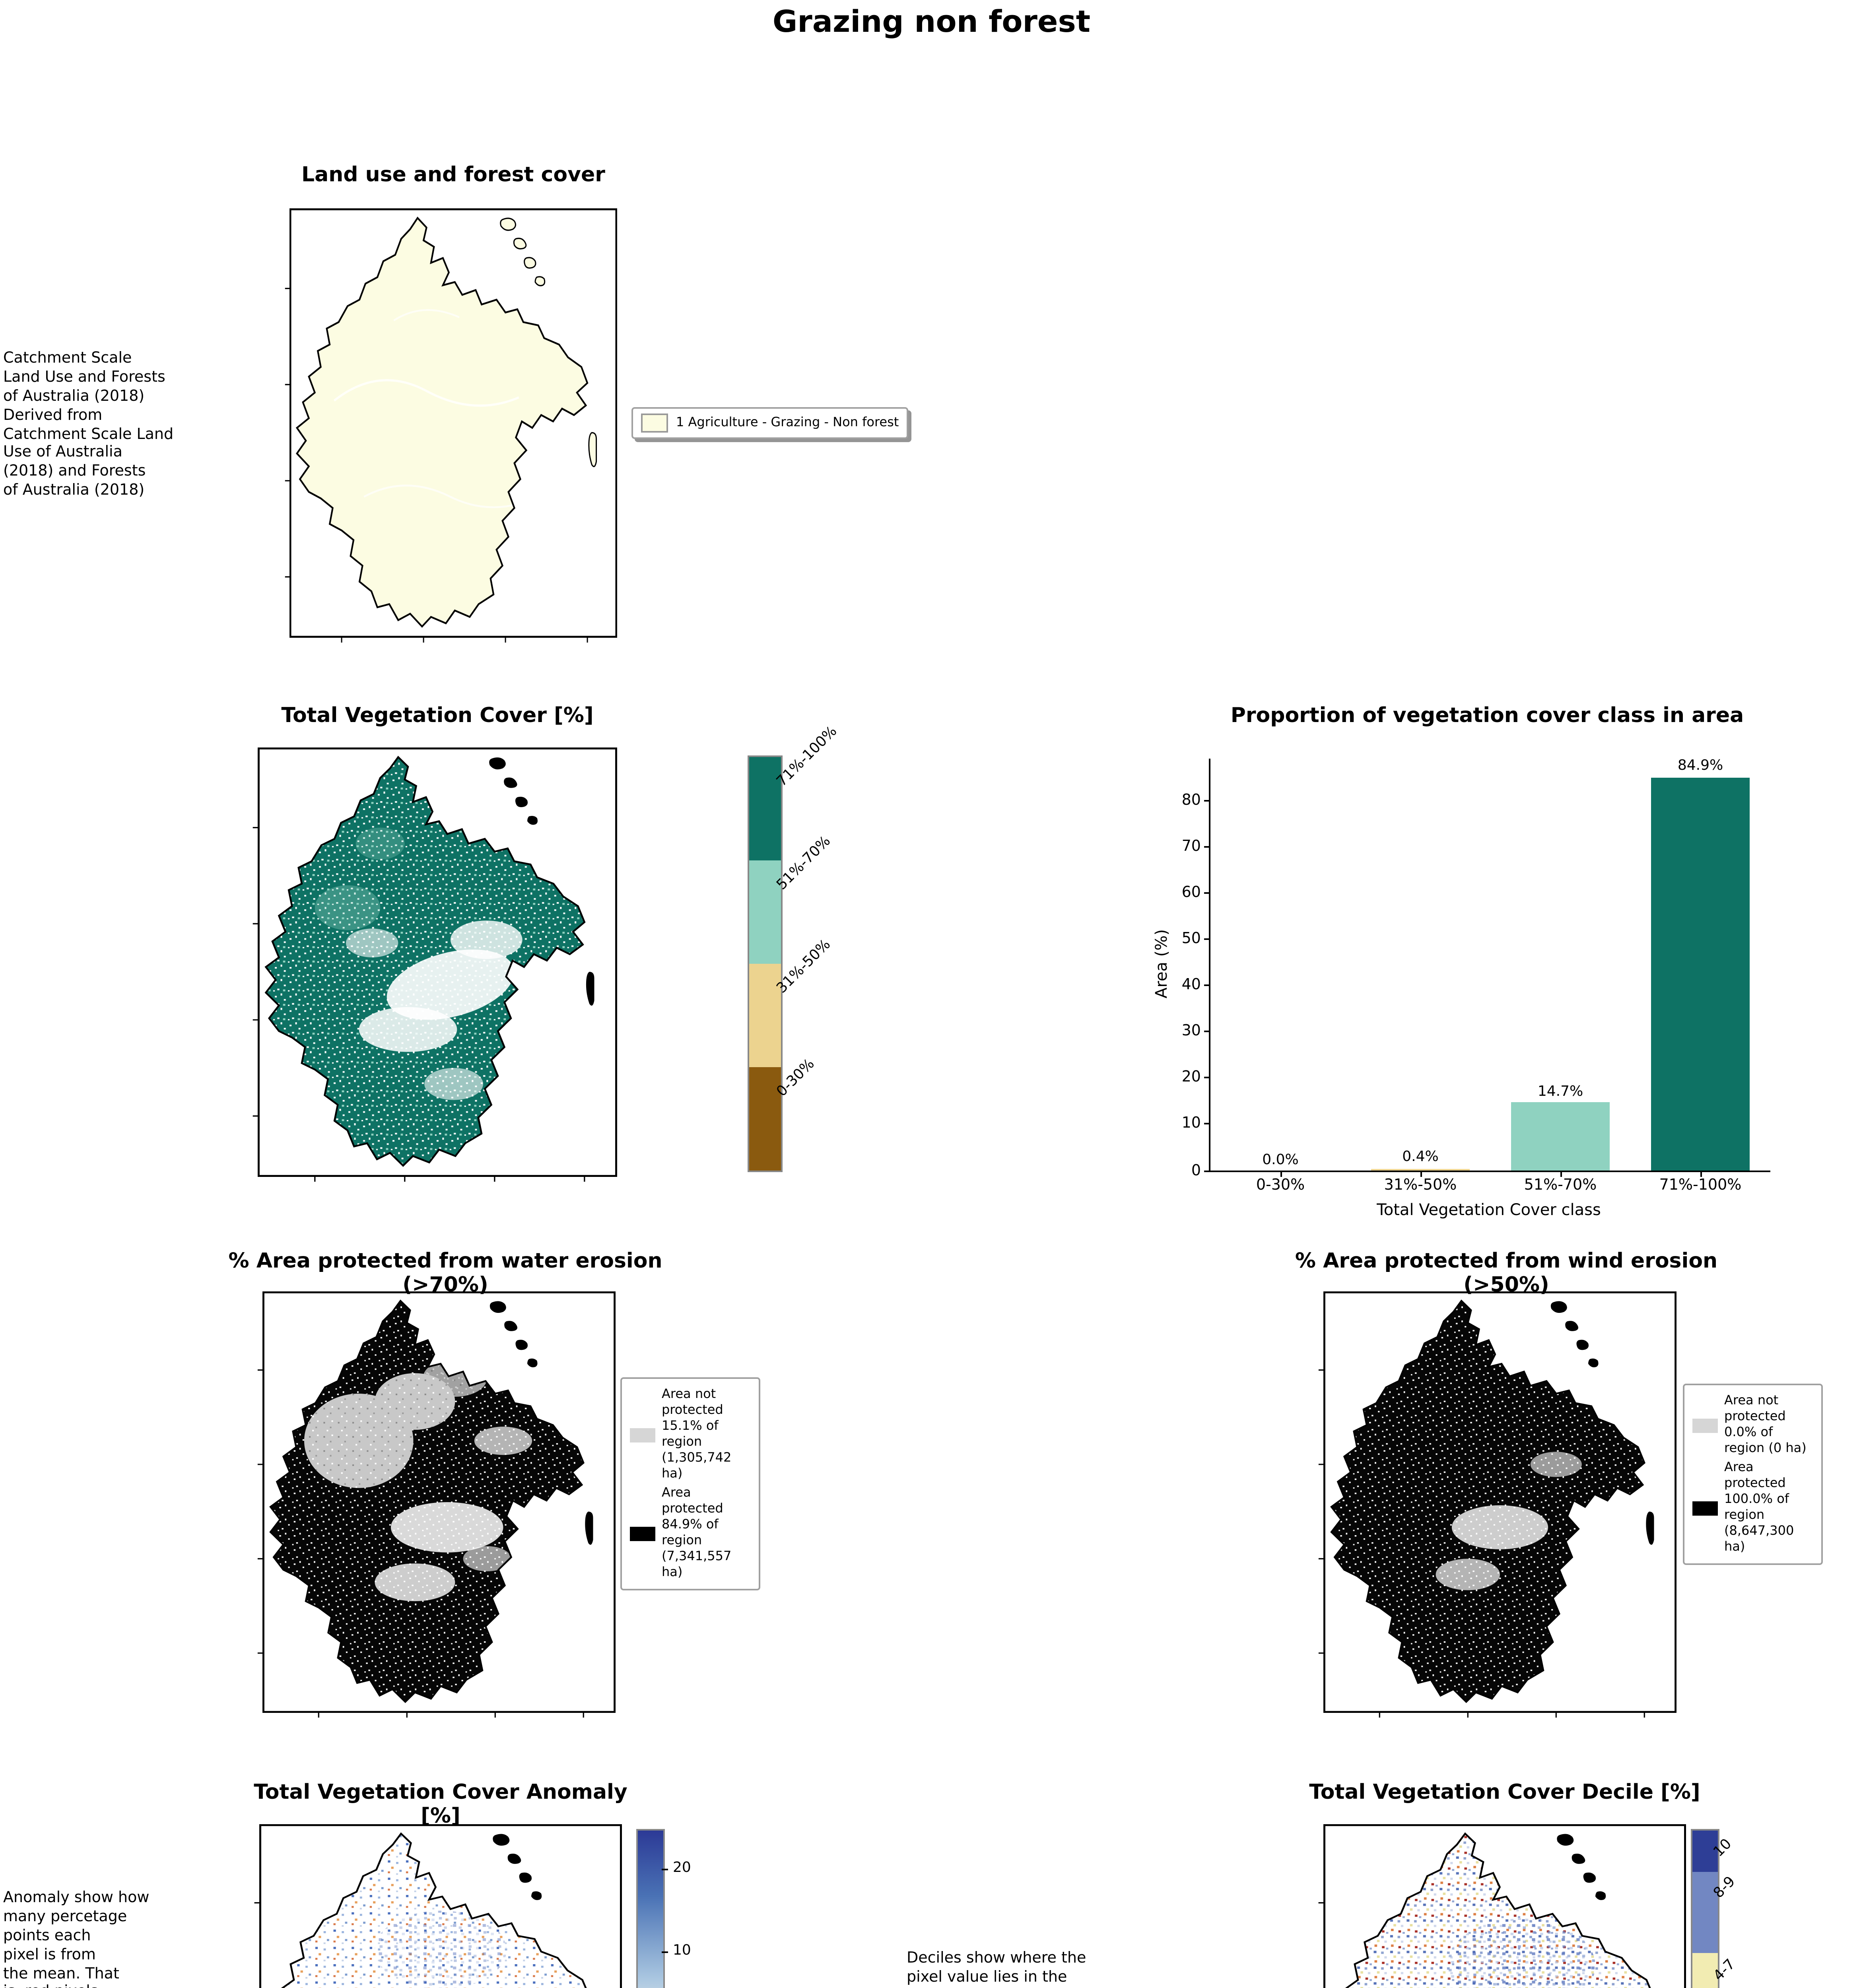 The width and height of the screenshot is (1863, 1988). Describe the element at coordinates (1560, 1185) in the screenshot. I see `x-tick-label: 51%-70%` at that location.